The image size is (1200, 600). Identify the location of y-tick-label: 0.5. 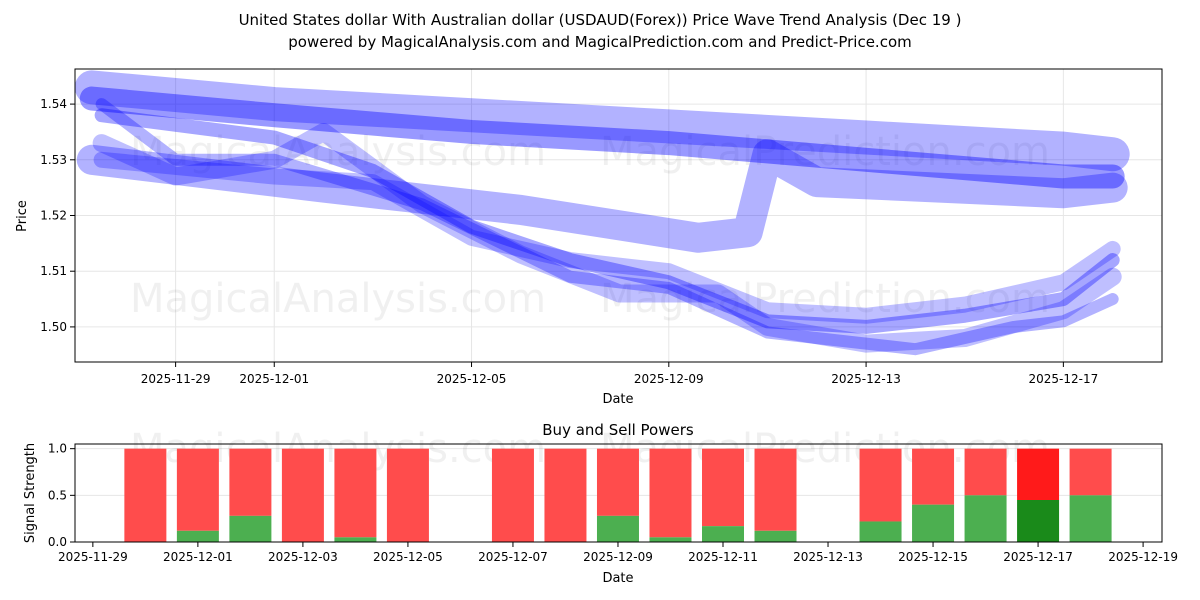
(57, 495).